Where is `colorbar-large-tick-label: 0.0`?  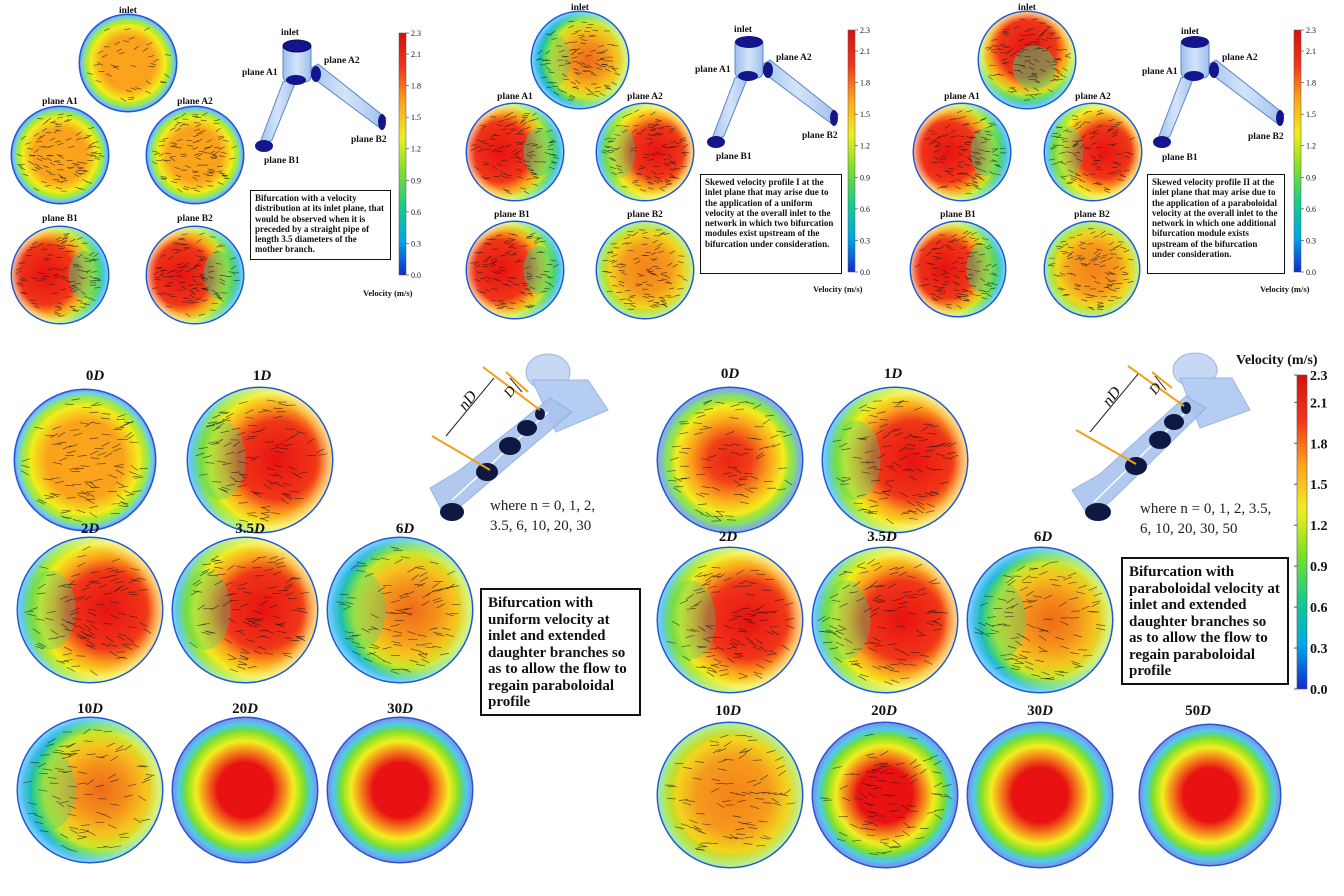
colorbar-large-tick-label: 0.0 is located at coordinates (1319, 690).